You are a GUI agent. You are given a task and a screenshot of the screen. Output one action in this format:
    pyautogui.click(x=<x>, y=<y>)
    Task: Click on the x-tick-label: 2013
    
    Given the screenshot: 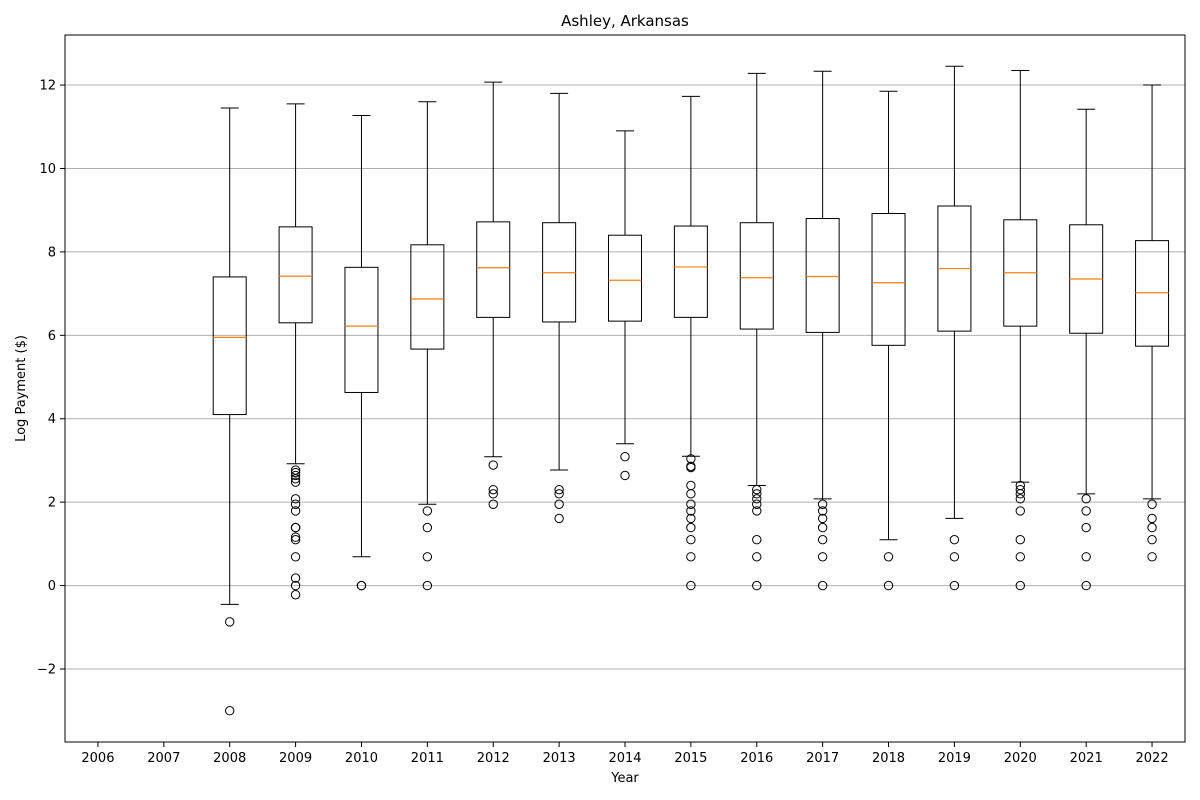 What is the action you would take?
    pyautogui.click(x=559, y=758)
    